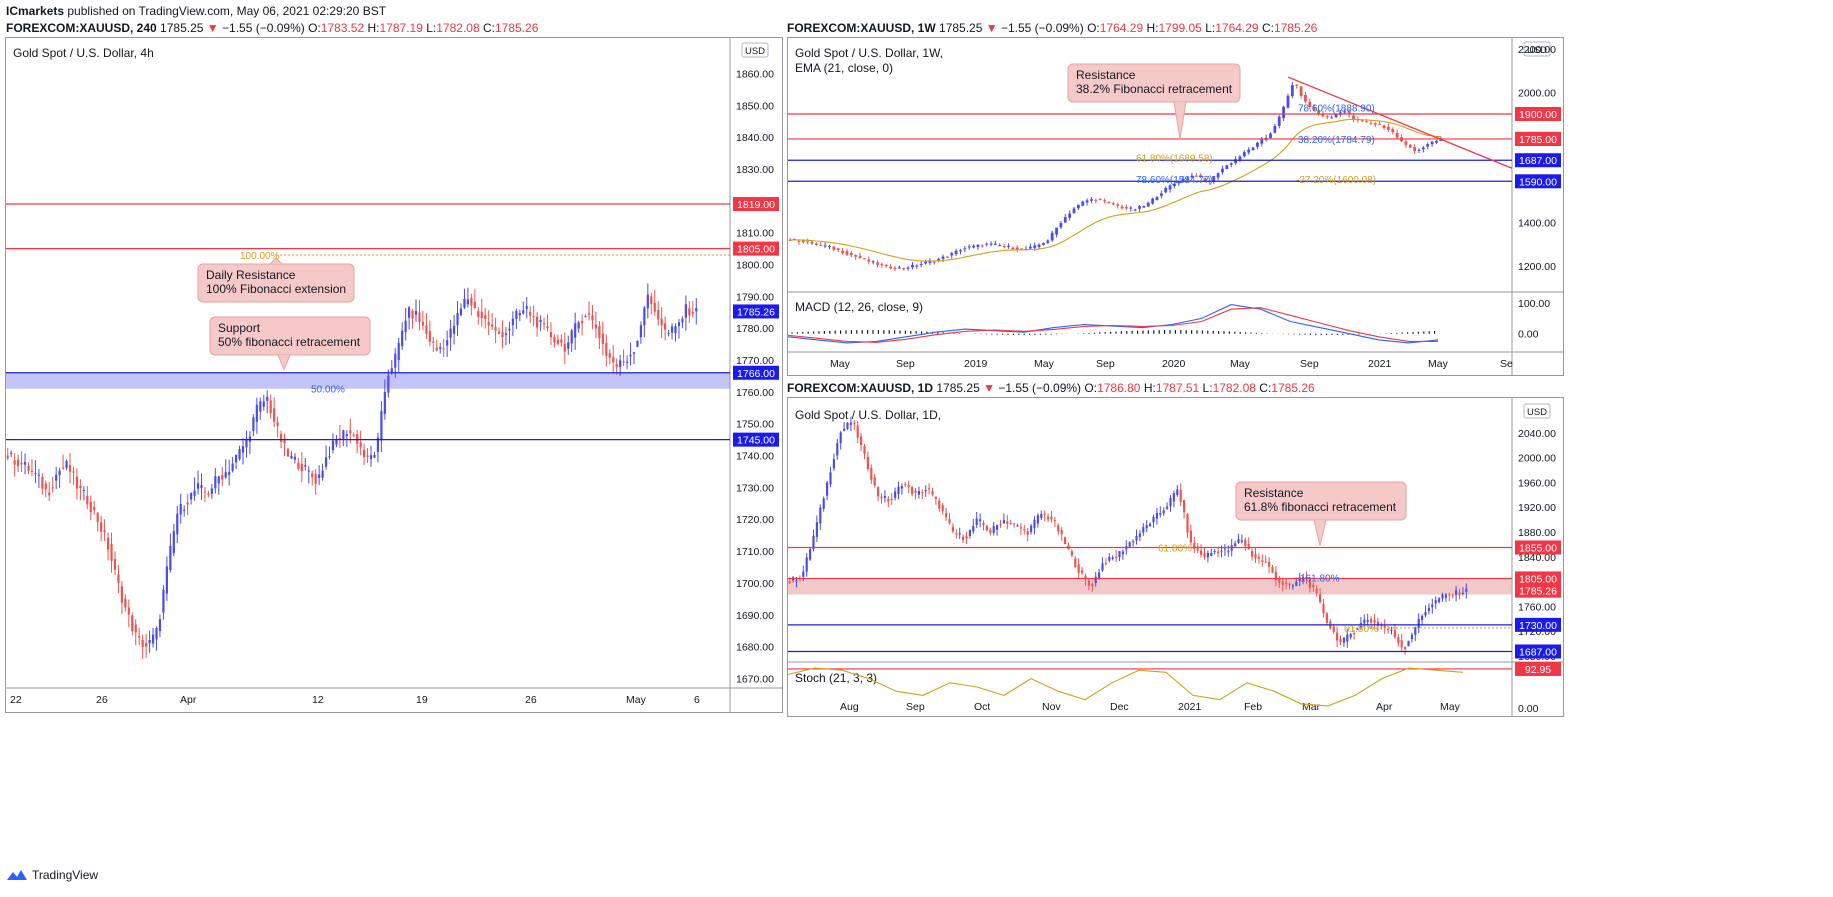  I want to click on y-tick-label: 1680.00, so click(755, 648).